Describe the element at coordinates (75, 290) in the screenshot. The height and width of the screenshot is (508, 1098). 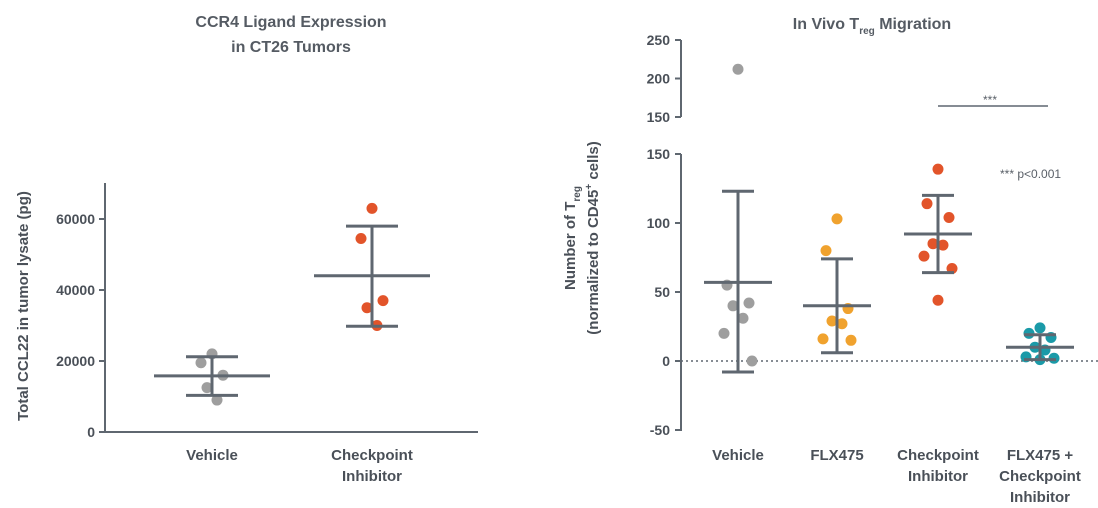
I see `y-tick-label: 40000` at that location.